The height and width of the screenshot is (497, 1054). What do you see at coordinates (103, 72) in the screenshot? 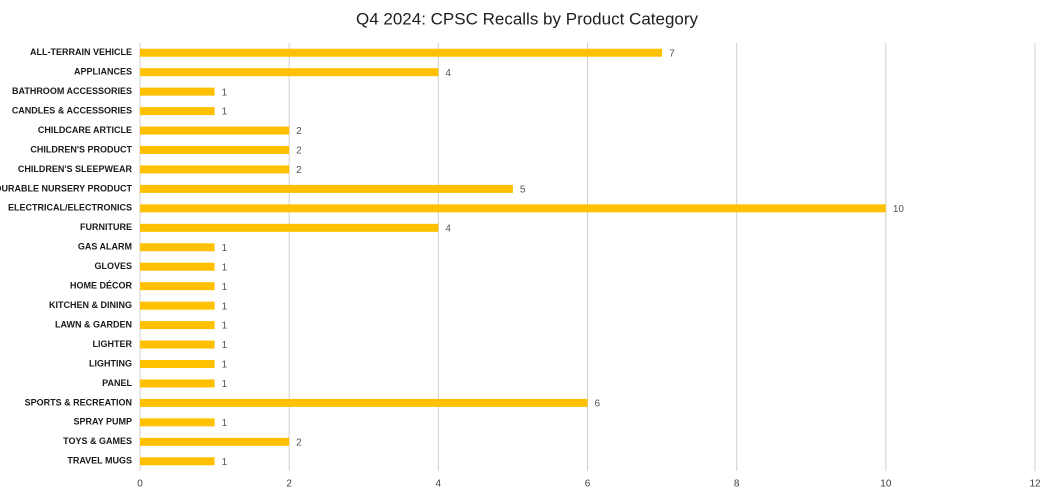
I see `y-tick-label: APPLIANCES` at bounding box center [103, 72].